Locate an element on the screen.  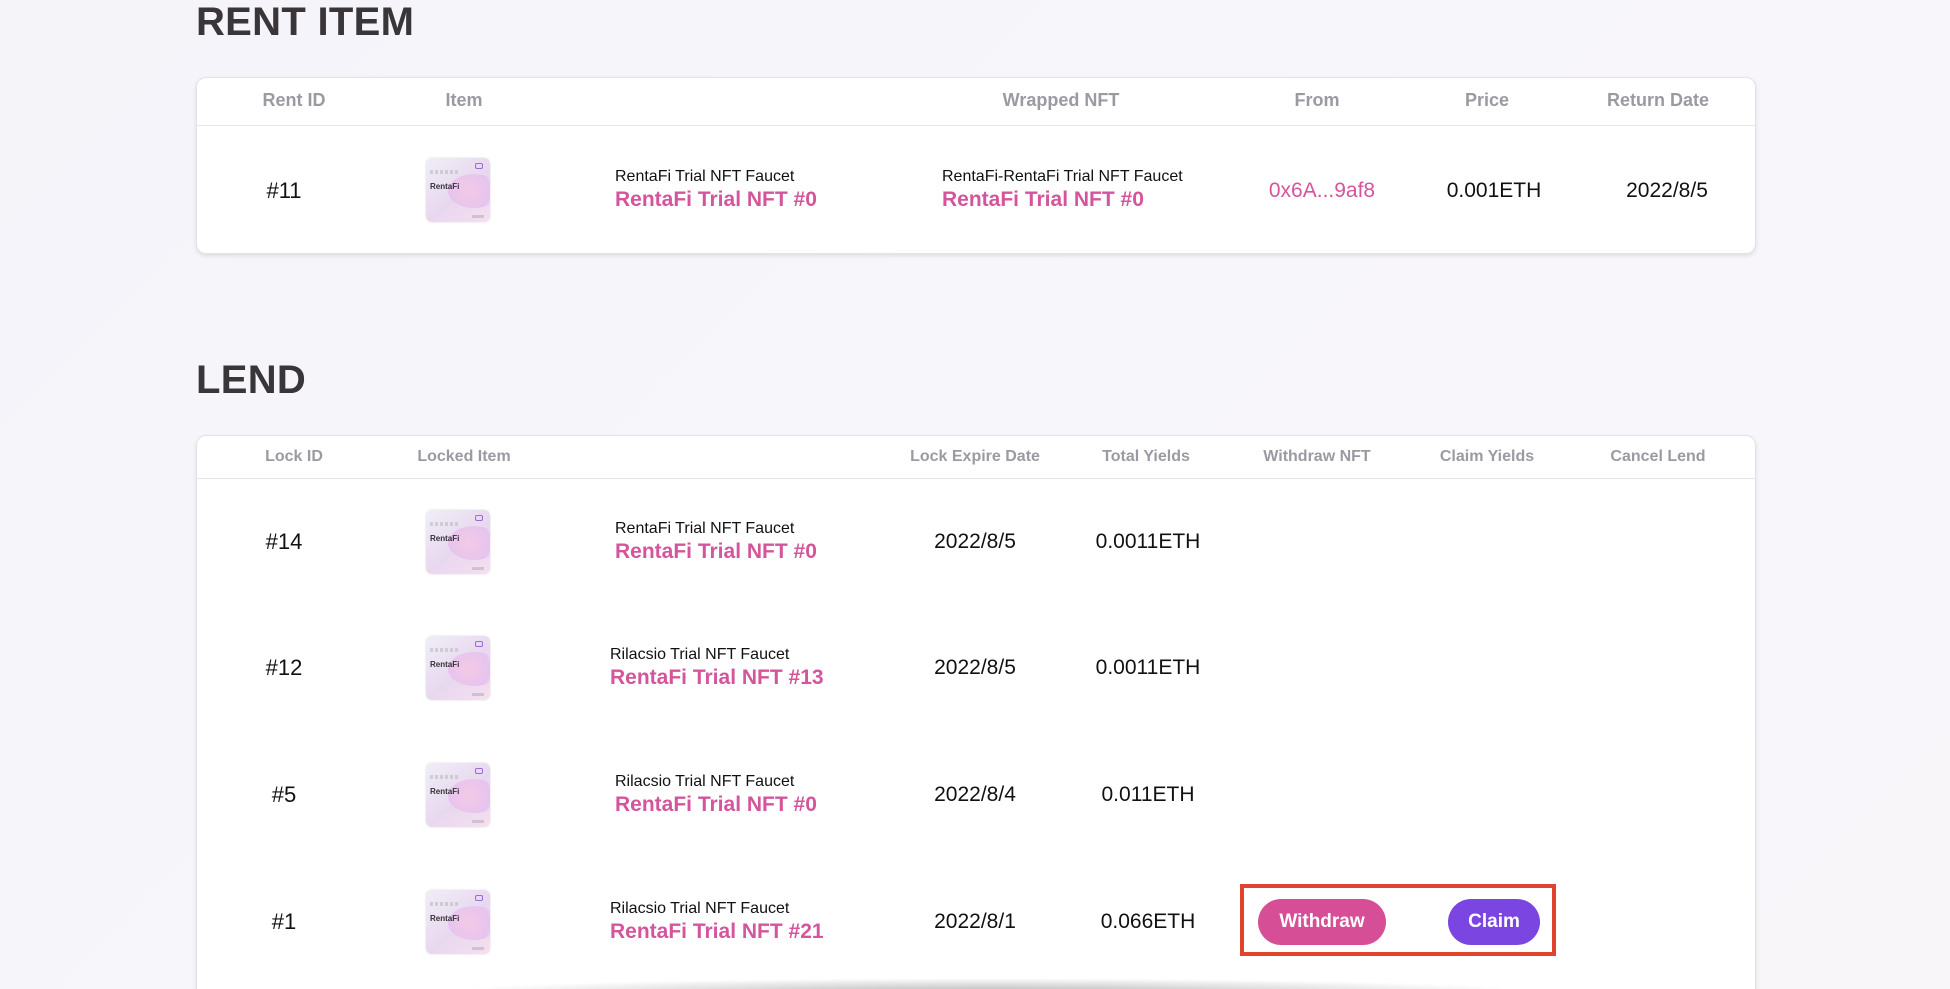
price-cell: 0.001ETH is located at coordinates (1494, 190).